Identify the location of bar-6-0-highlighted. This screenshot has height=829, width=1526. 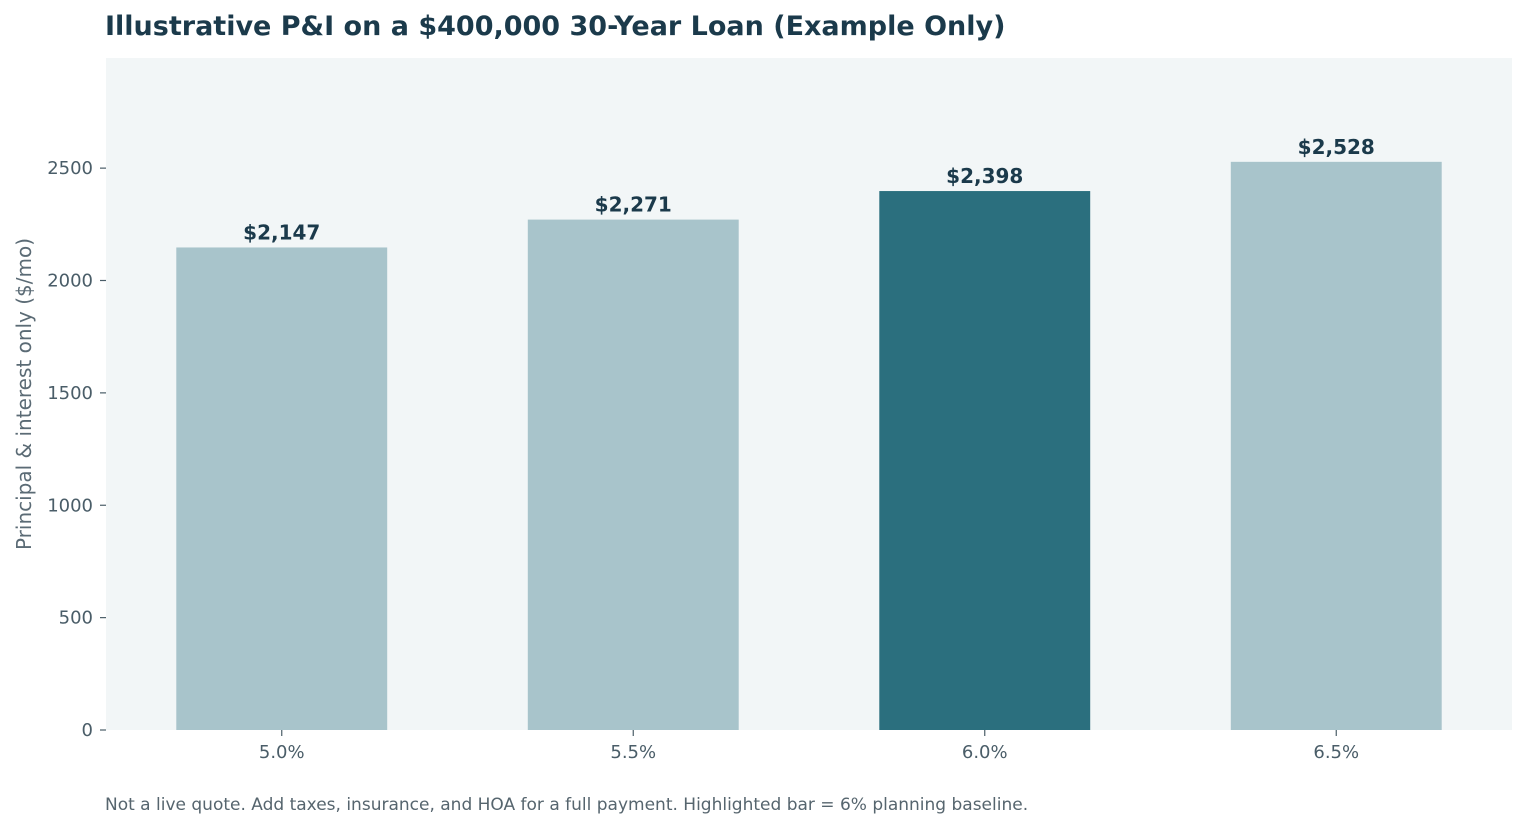
(985, 461).